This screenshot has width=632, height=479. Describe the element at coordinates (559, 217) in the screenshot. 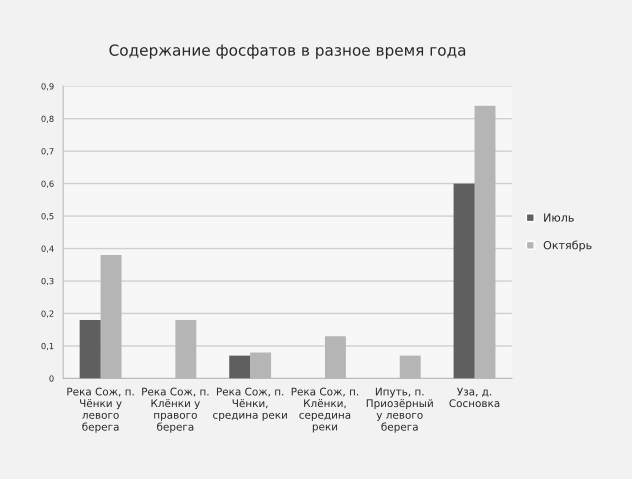

I see `legend-label: Июль` at that location.